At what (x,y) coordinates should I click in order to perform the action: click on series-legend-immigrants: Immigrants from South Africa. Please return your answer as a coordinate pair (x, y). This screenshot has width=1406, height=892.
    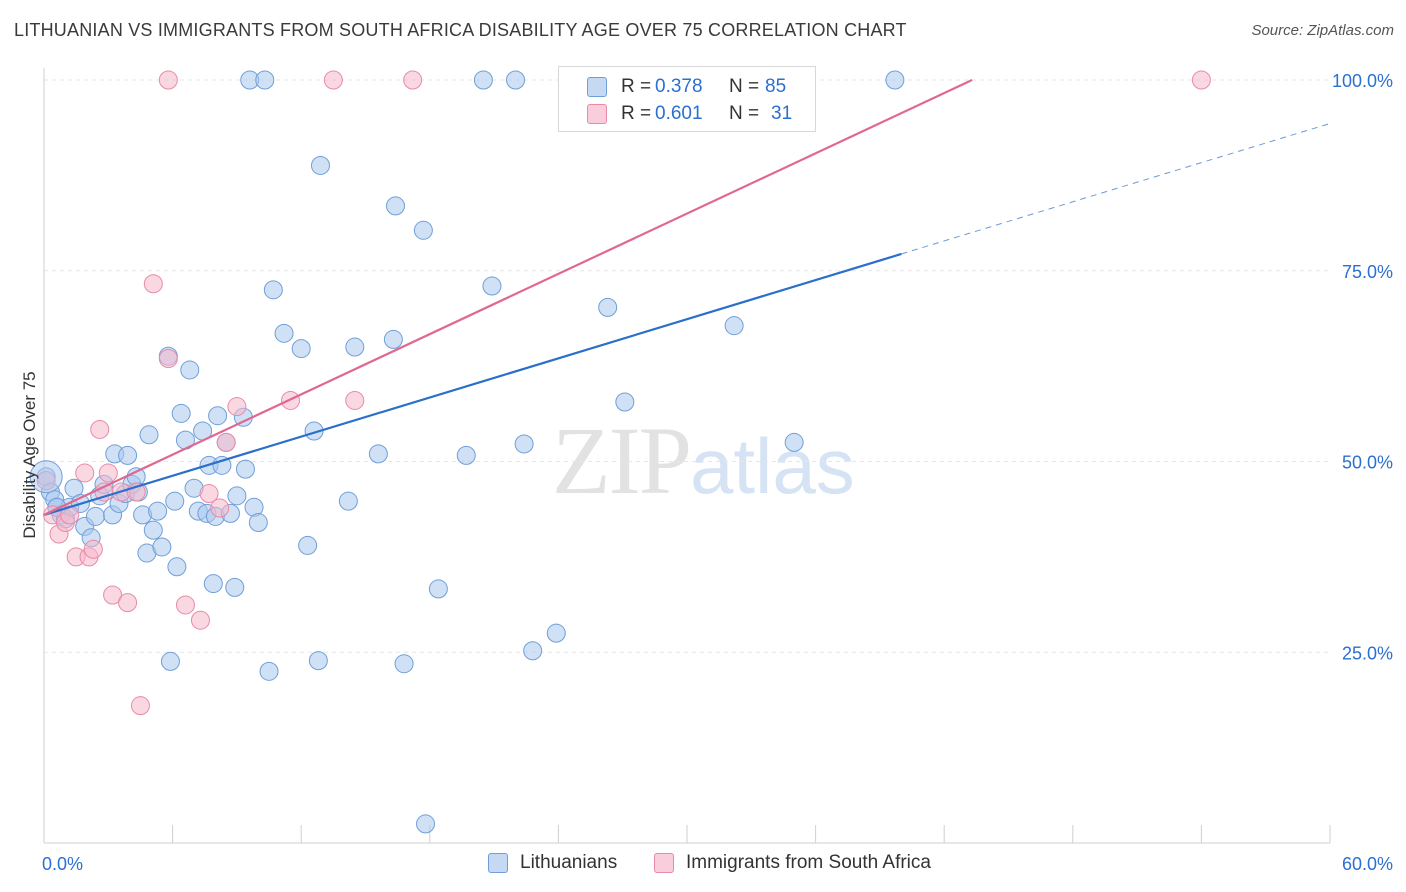
    Looking at the image, I should click on (792, 863).